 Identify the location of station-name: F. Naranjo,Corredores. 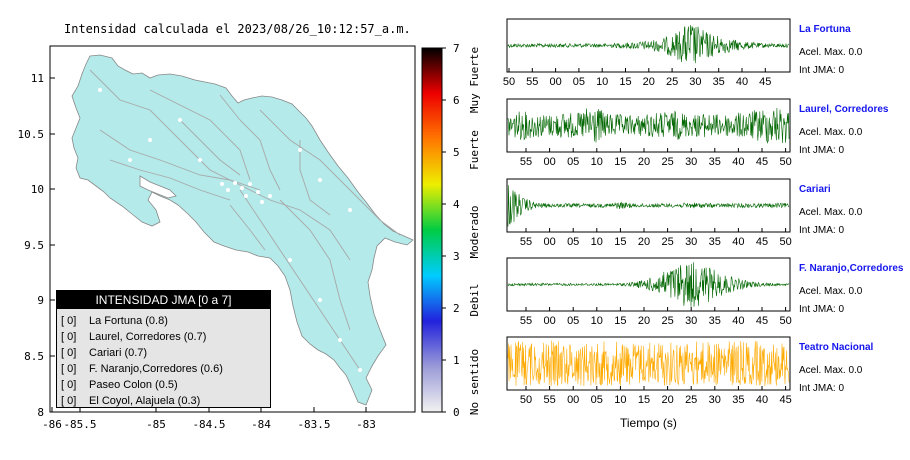
(851, 268).